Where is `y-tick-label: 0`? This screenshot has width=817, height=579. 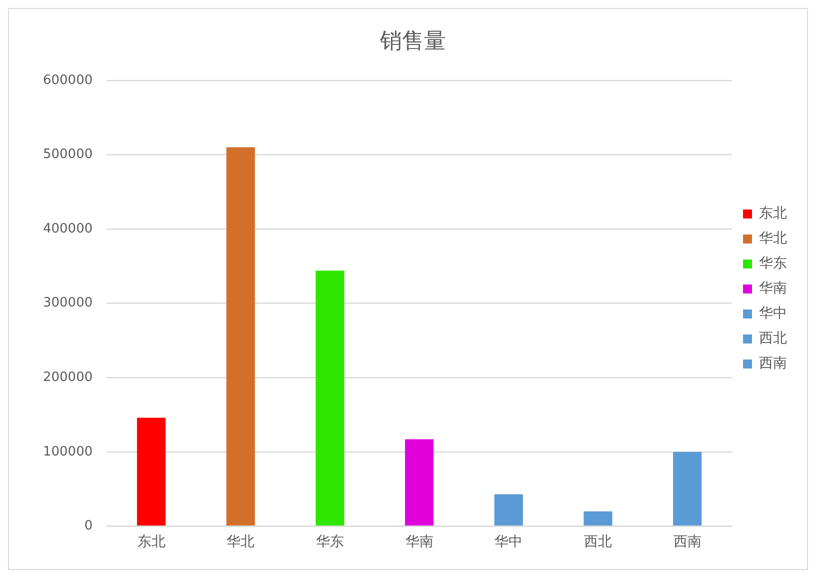
y-tick-label: 0 is located at coordinates (88, 526).